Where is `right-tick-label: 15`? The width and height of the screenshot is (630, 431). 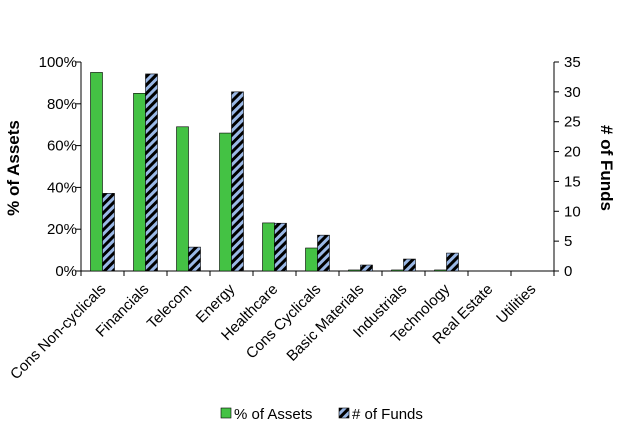 right-tick-label: 15 is located at coordinates (572, 181).